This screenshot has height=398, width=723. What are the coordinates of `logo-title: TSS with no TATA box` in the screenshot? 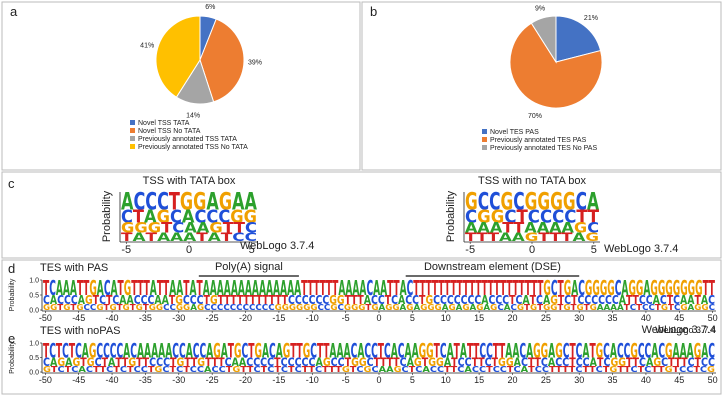 It's located at (532, 181).